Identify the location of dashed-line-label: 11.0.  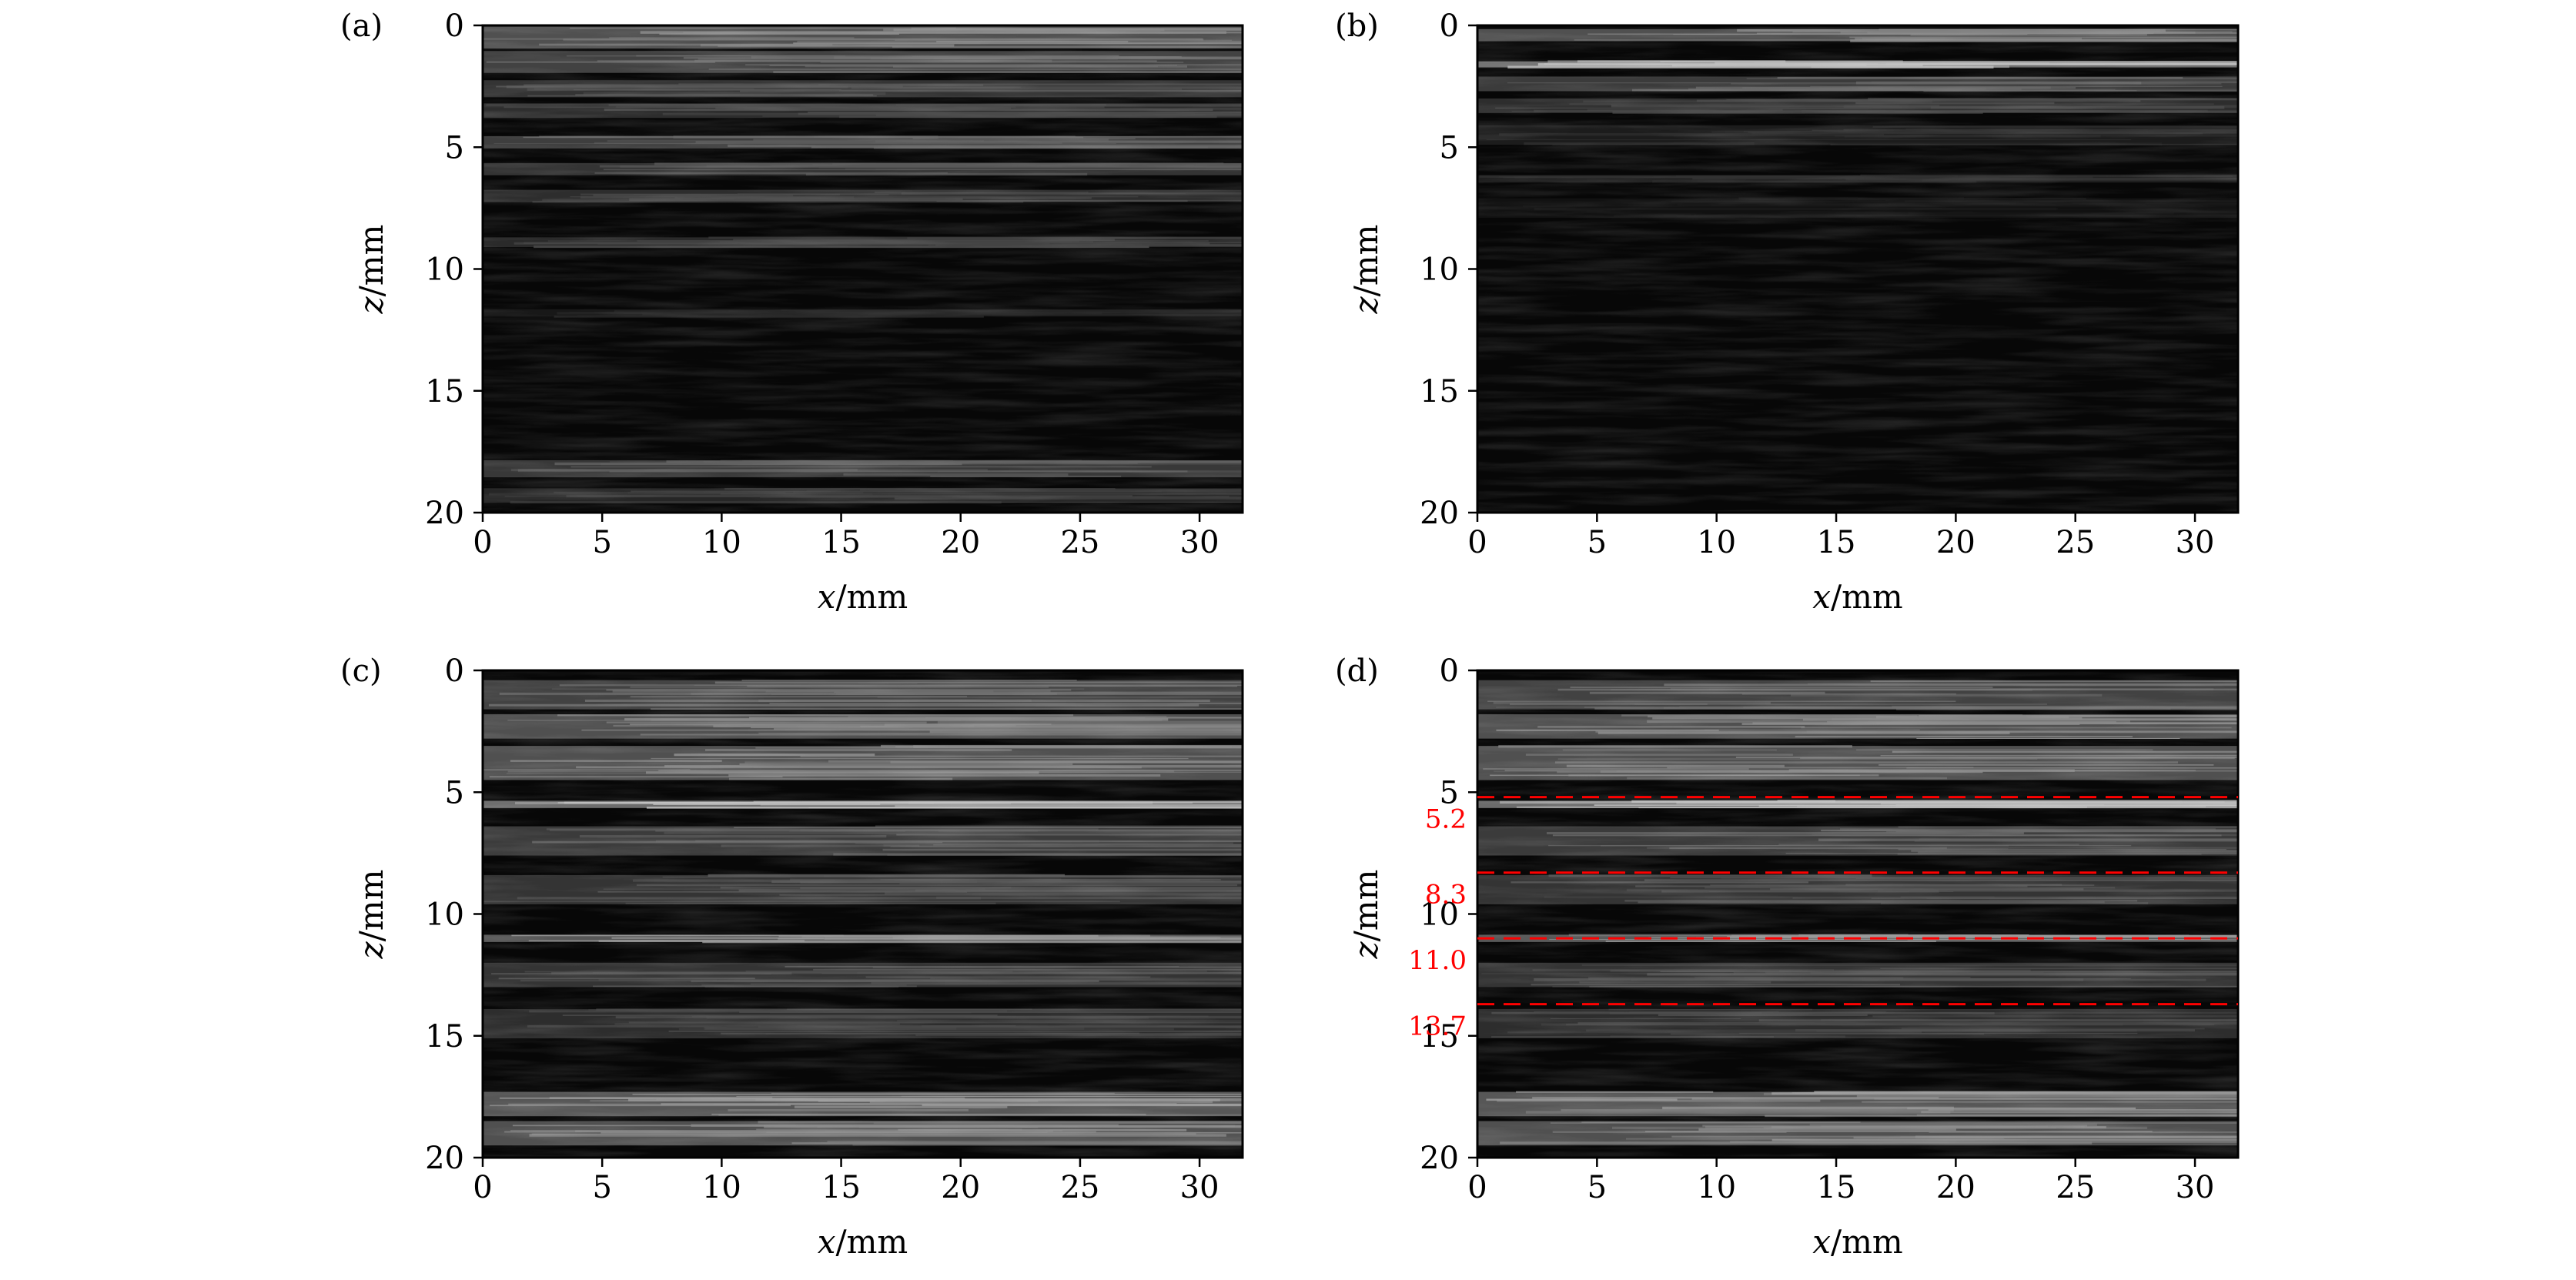
(1438, 961).